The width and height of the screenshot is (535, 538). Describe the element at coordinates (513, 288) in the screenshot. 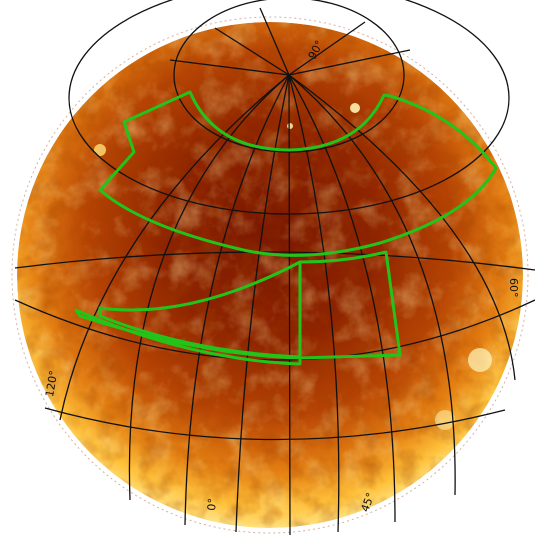

I see `label-lon-right: 60°` at that location.